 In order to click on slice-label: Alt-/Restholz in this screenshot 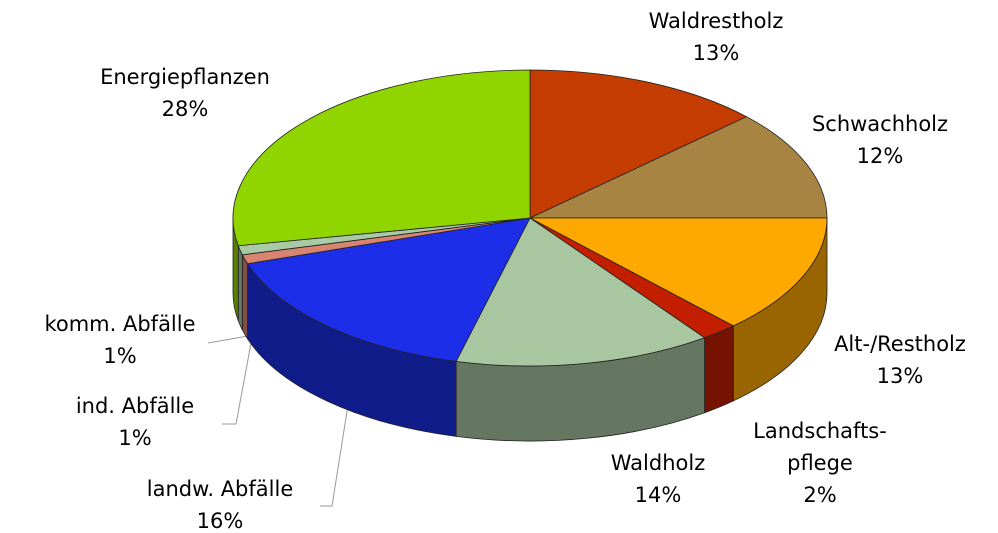, I will do `click(900, 344)`.